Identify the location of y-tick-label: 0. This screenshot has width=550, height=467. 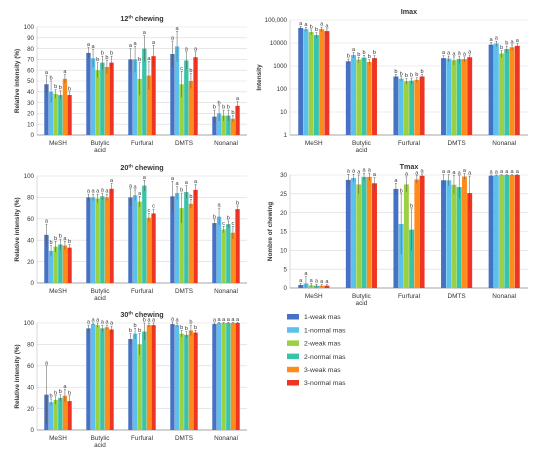
(33, 430).